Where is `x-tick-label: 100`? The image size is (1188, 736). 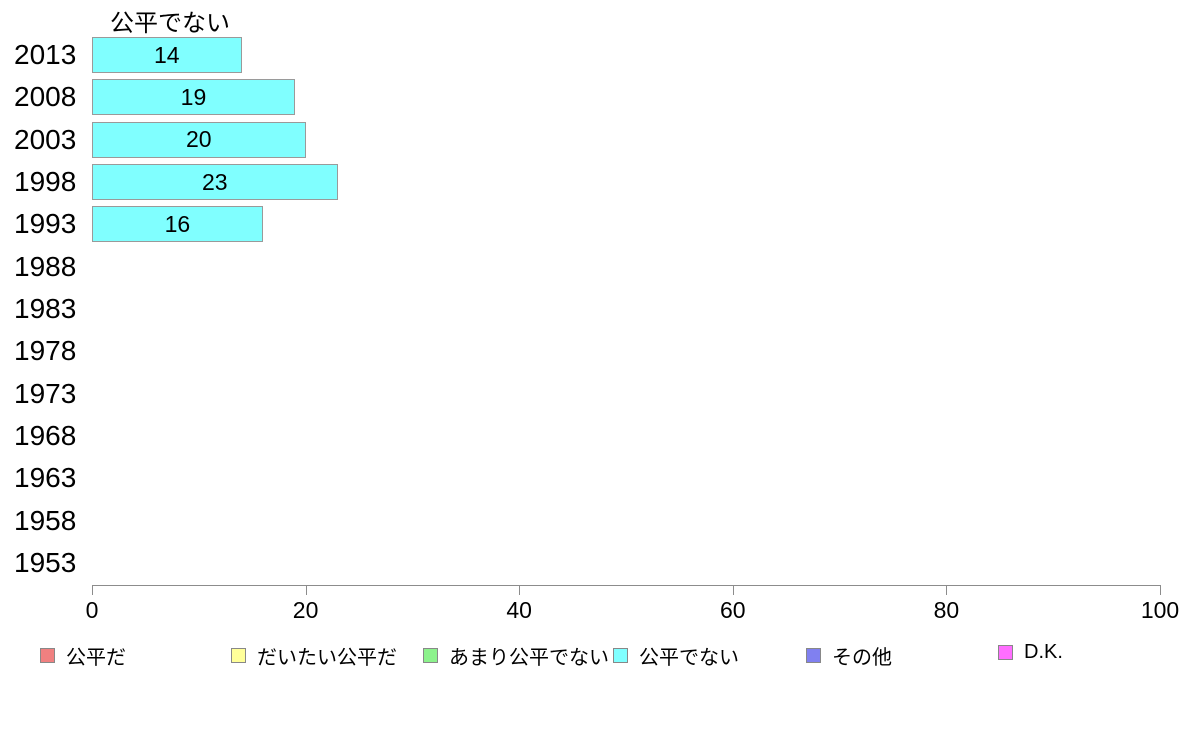 x-tick-label: 100 is located at coordinates (1160, 610).